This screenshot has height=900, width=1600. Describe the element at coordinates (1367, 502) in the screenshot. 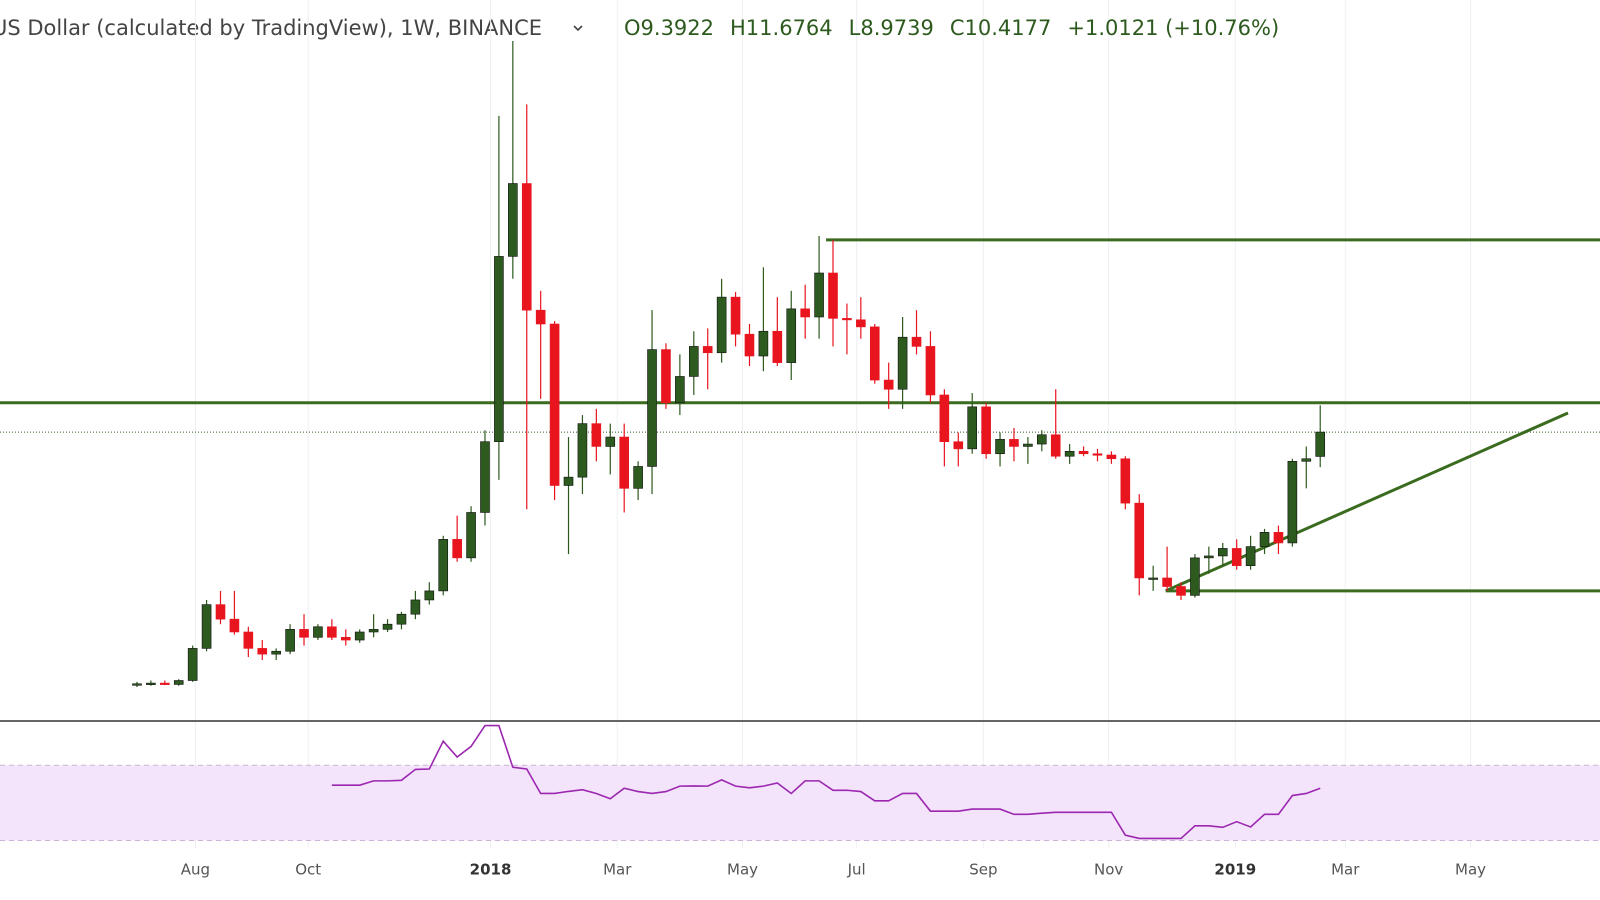

I see `trend-line` at that location.